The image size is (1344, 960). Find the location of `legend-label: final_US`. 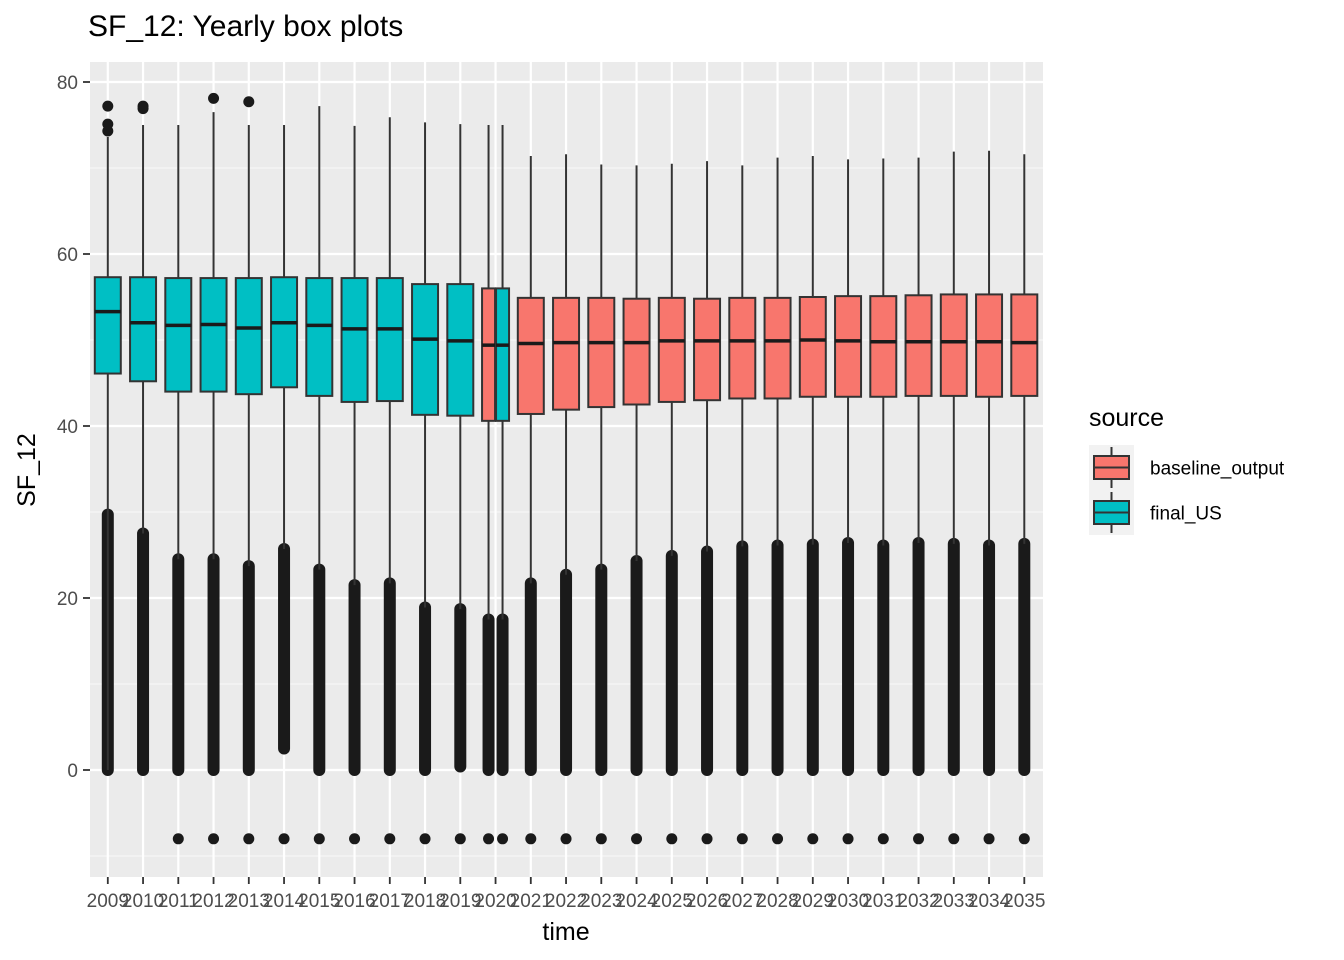

legend-label: final_US is located at coordinates (1186, 514).